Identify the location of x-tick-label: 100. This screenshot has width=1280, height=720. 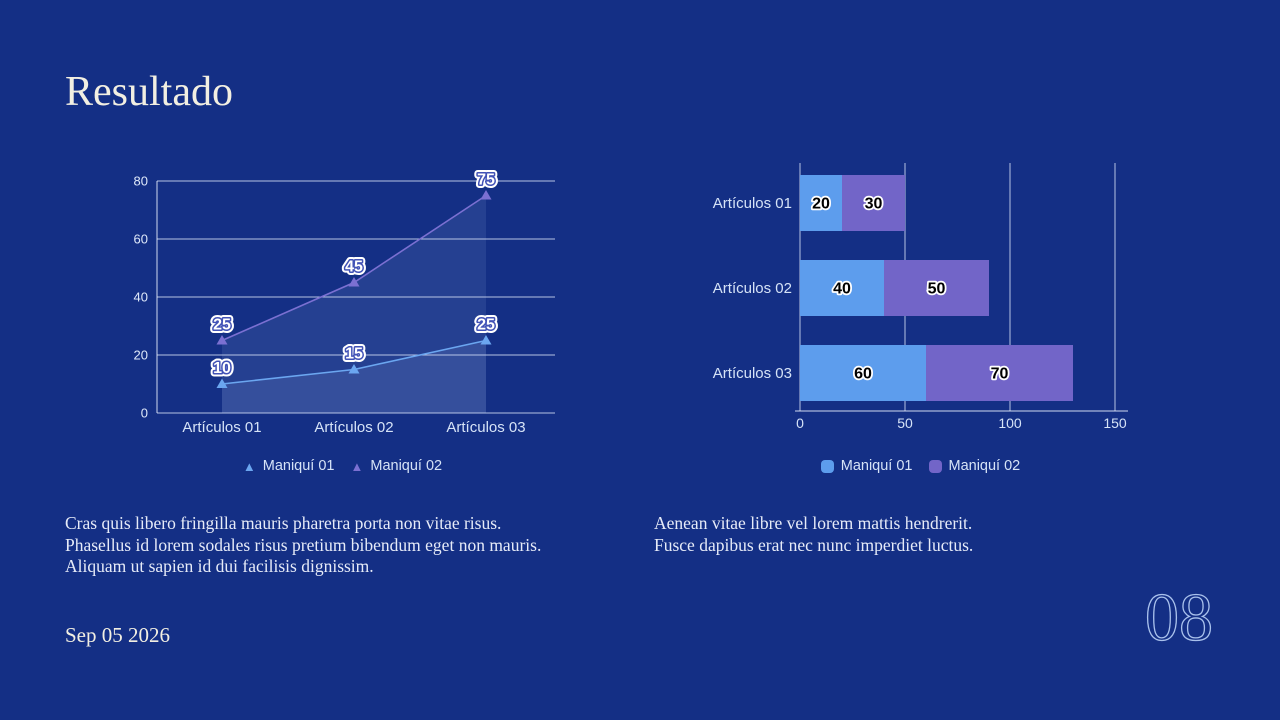
(1010, 423).